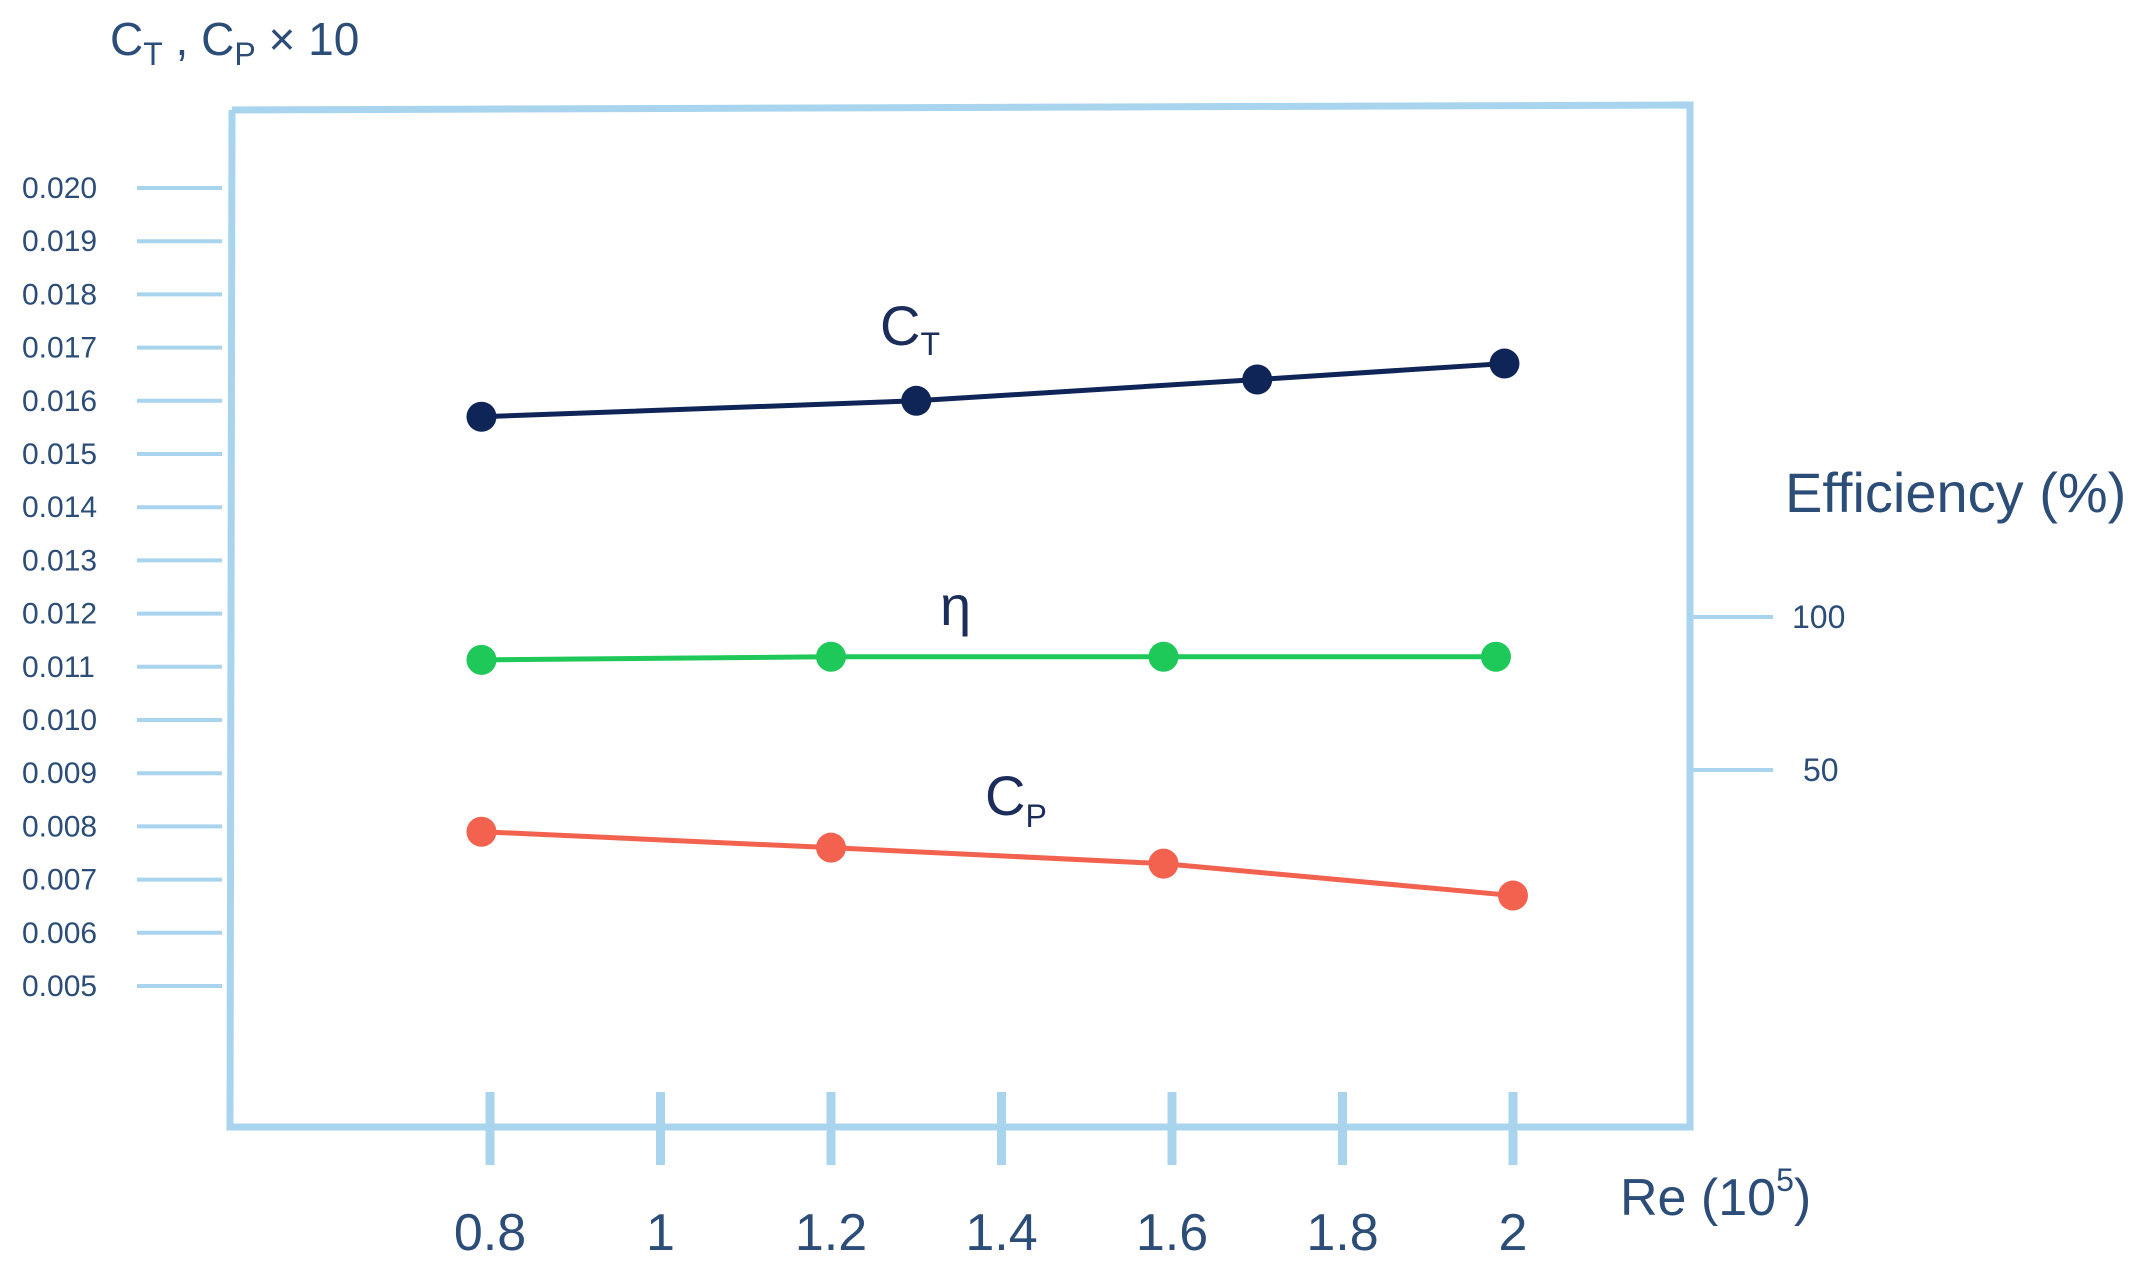 This screenshot has height=1282, width=2149. What do you see at coordinates (59, 188) in the screenshot?
I see `y-tick-label: 0.020` at bounding box center [59, 188].